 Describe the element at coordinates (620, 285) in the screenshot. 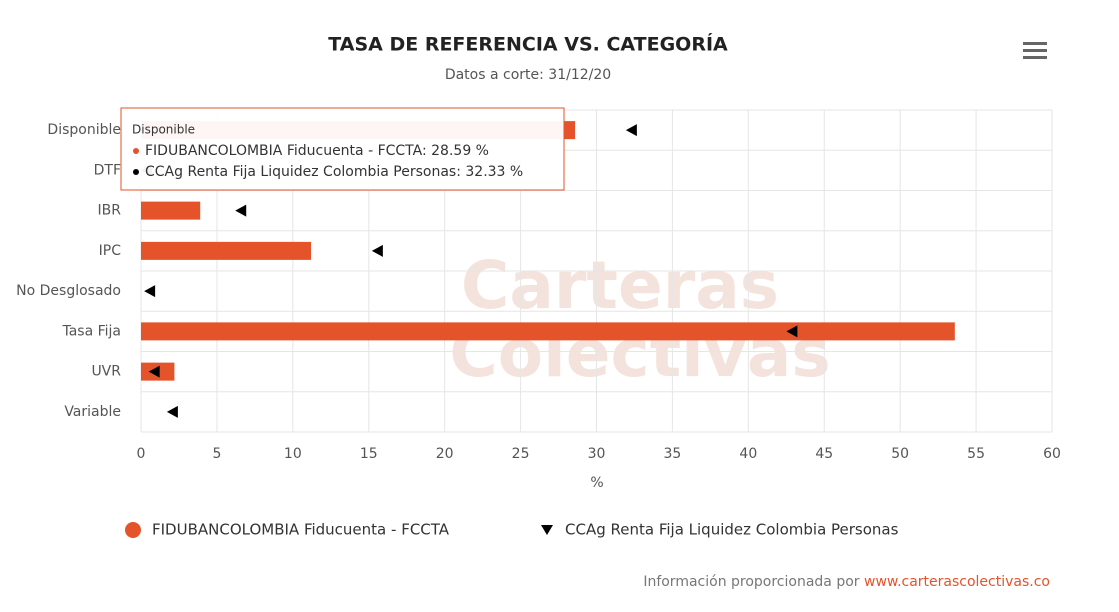

I see `watermark: Carteras` at that location.